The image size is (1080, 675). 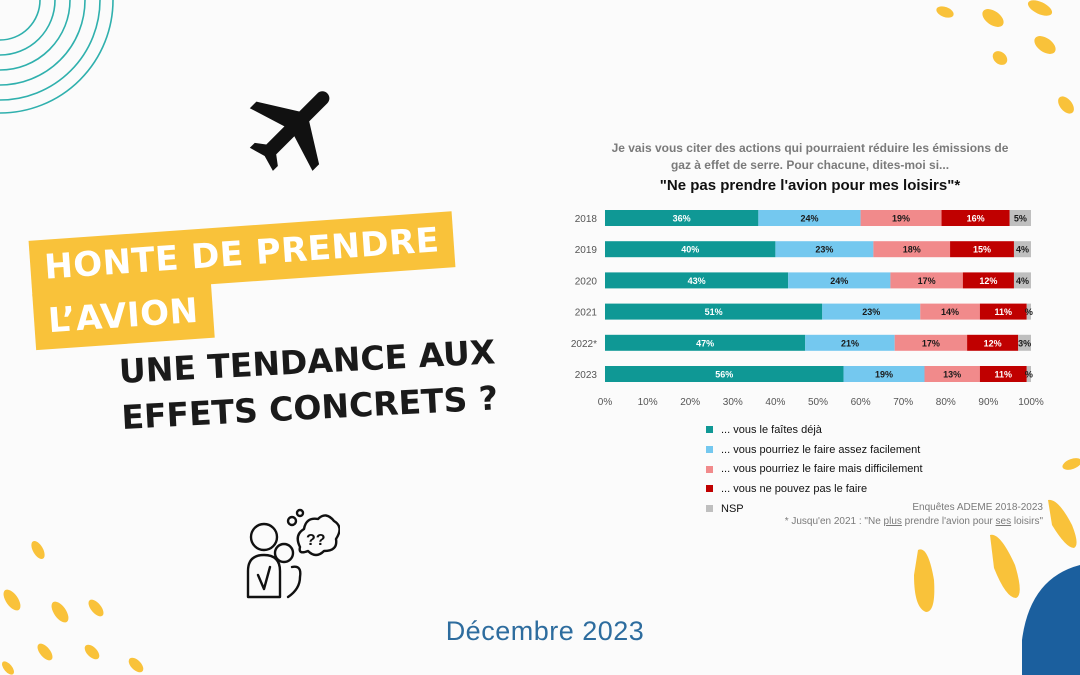 What do you see at coordinates (289, 131) in the screenshot?
I see `airplane-icon` at bounding box center [289, 131].